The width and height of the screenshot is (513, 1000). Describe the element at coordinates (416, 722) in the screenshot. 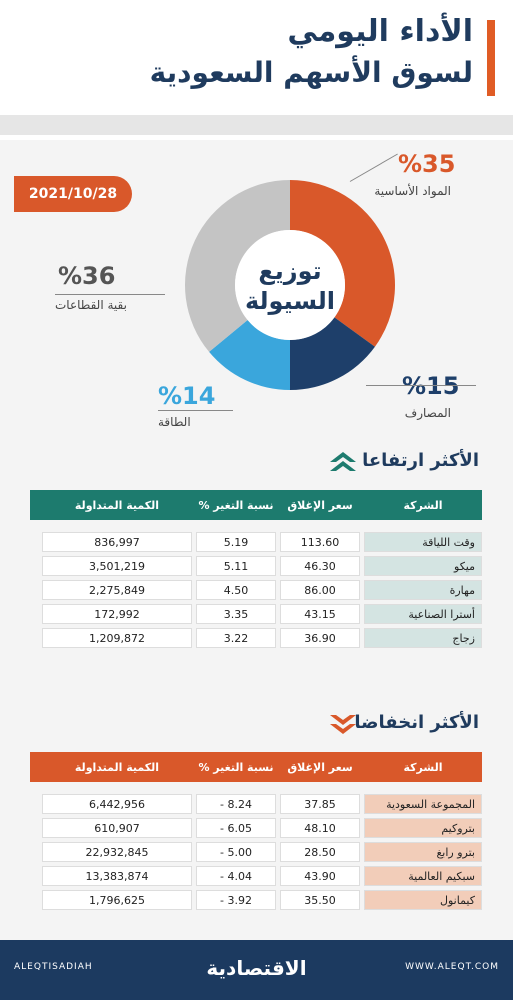

I see `losers-title: الأكثر انخفاضا` at that location.